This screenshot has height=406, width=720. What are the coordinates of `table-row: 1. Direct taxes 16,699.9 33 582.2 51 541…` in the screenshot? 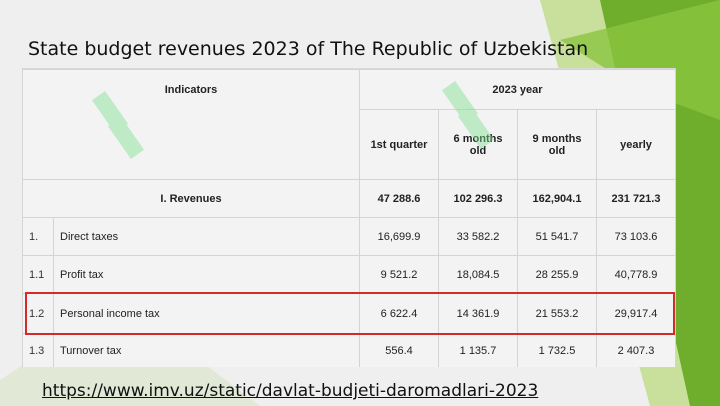 It's located at (349, 236).